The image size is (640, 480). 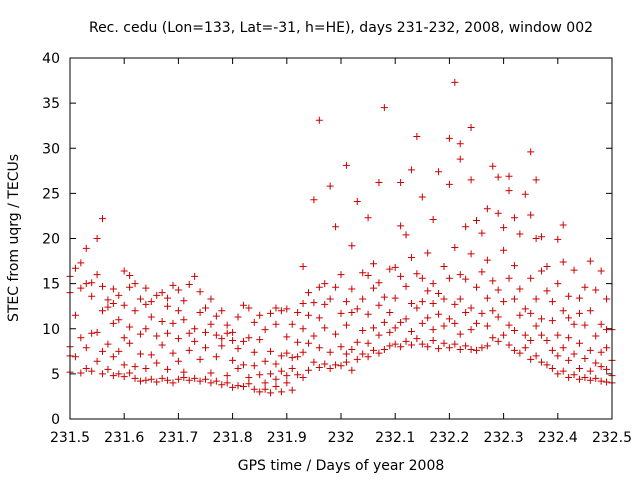 What do you see at coordinates (449, 438) in the screenshot?
I see `x-tick-label: 232.2` at bounding box center [449, 438].